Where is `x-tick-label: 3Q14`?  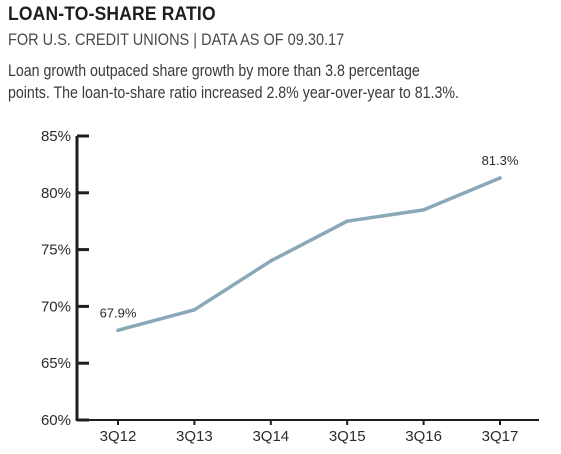 x-tick-label: 3Q14 is located at coordinates (270, 436).